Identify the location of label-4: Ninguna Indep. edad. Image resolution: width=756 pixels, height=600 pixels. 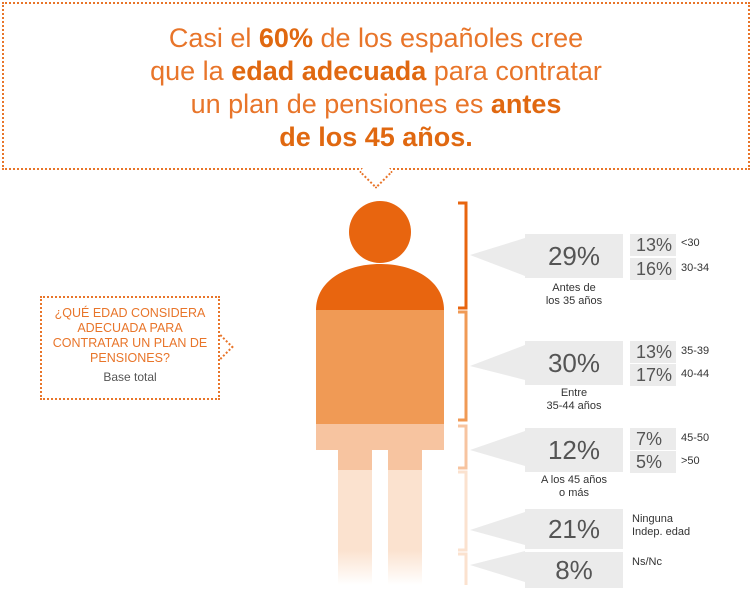
(661, 525).